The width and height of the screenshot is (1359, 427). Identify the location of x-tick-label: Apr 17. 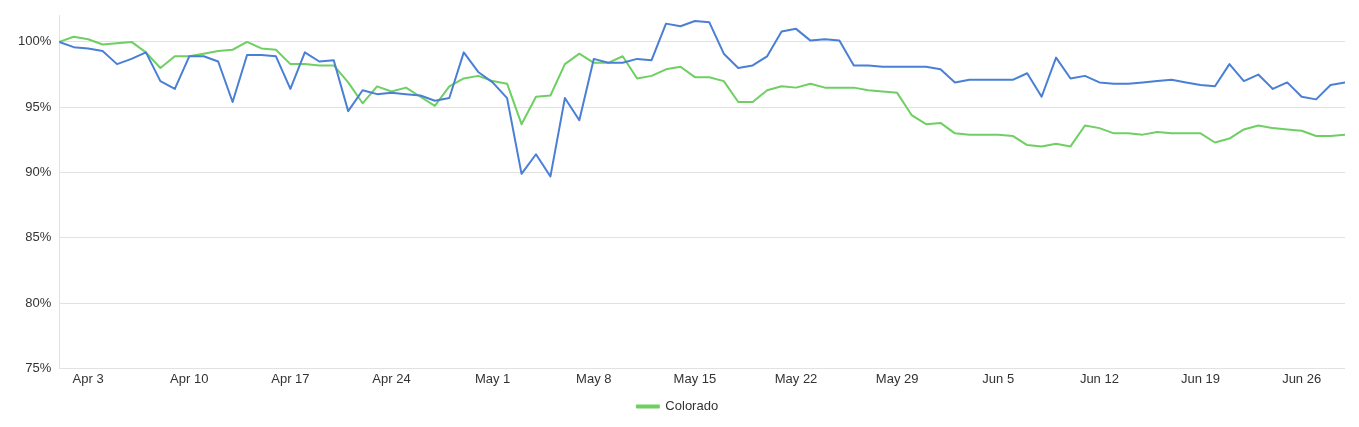
(290, 378).